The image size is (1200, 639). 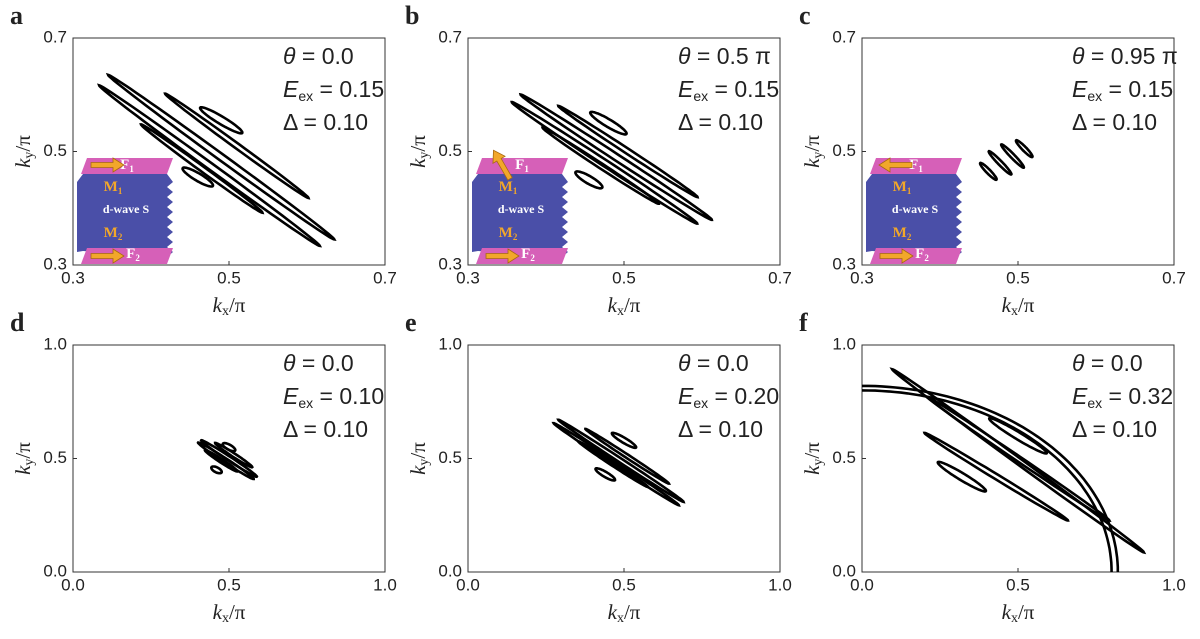 I want to click on y-tick-label: 0.3, so click(x=55, y=263).